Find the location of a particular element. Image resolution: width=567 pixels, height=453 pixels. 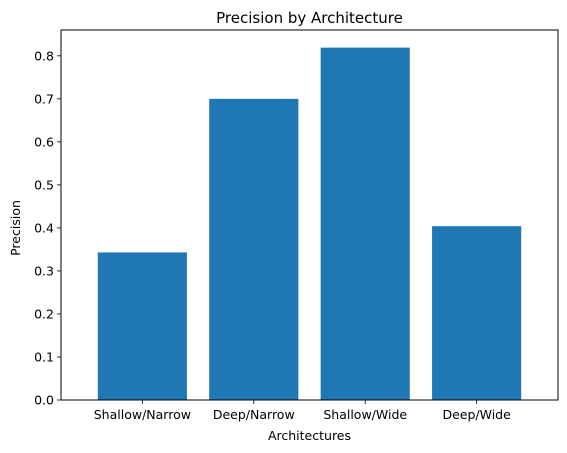

y-tick-label: 0.3 is located at coordinates (44, 270).